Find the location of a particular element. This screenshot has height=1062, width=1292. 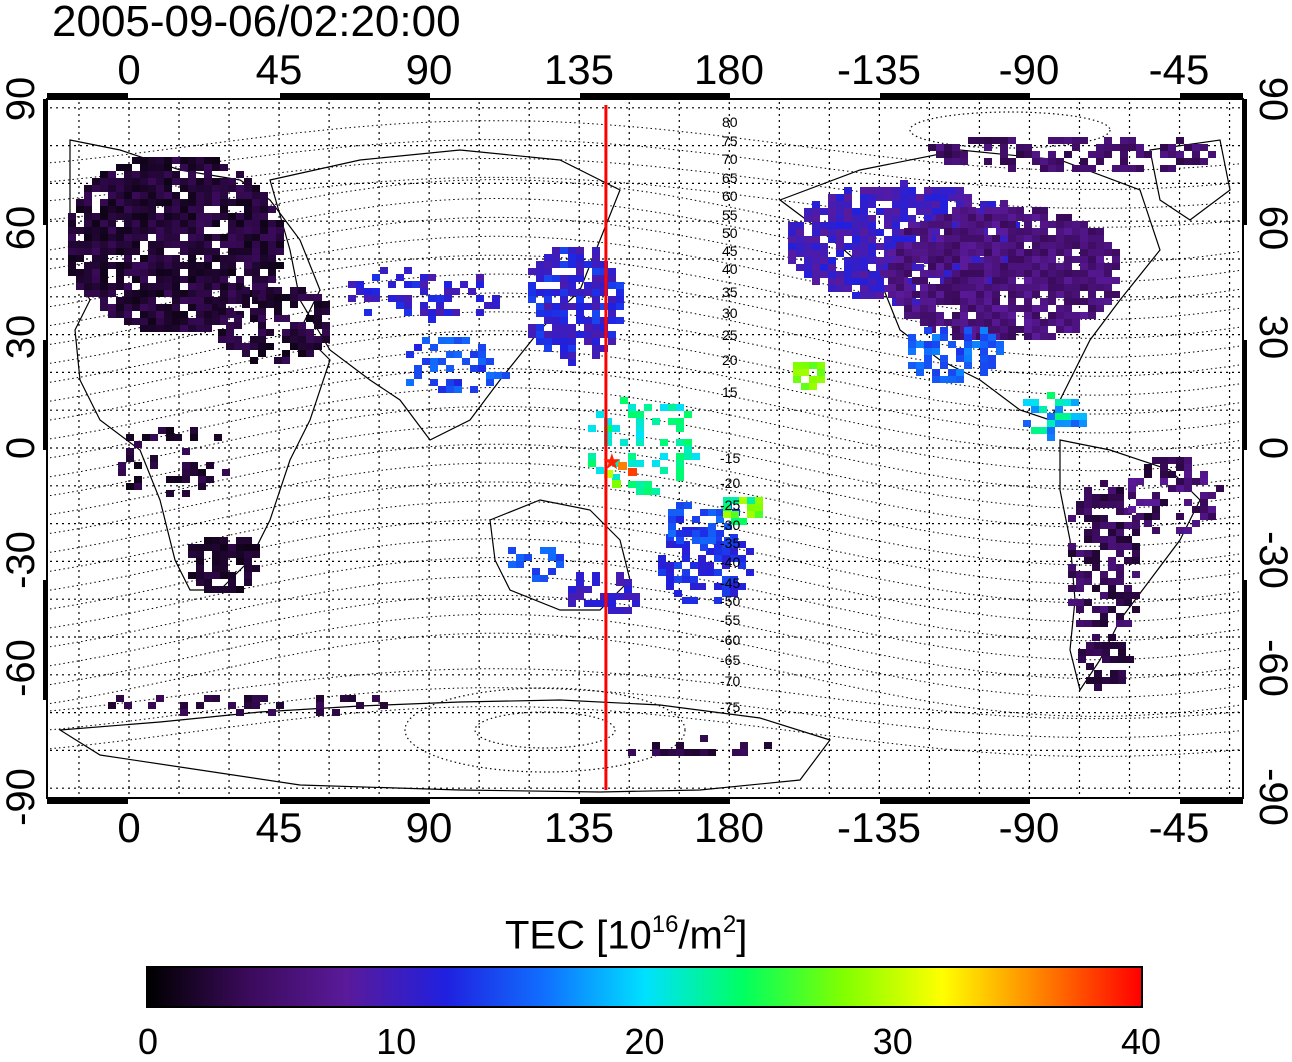

bottom-lon-label: 0 is located at coordinates (128, 827).